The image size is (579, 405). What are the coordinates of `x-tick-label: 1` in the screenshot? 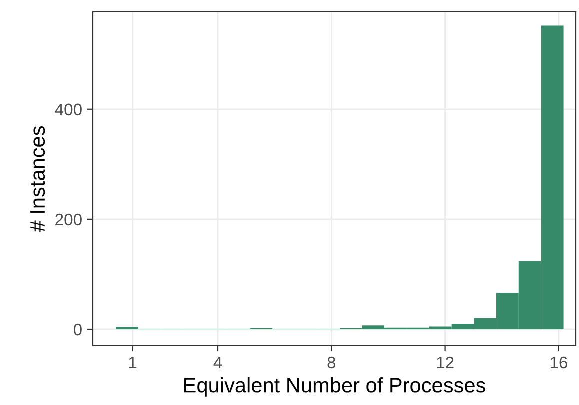 It's located at (133, 362).